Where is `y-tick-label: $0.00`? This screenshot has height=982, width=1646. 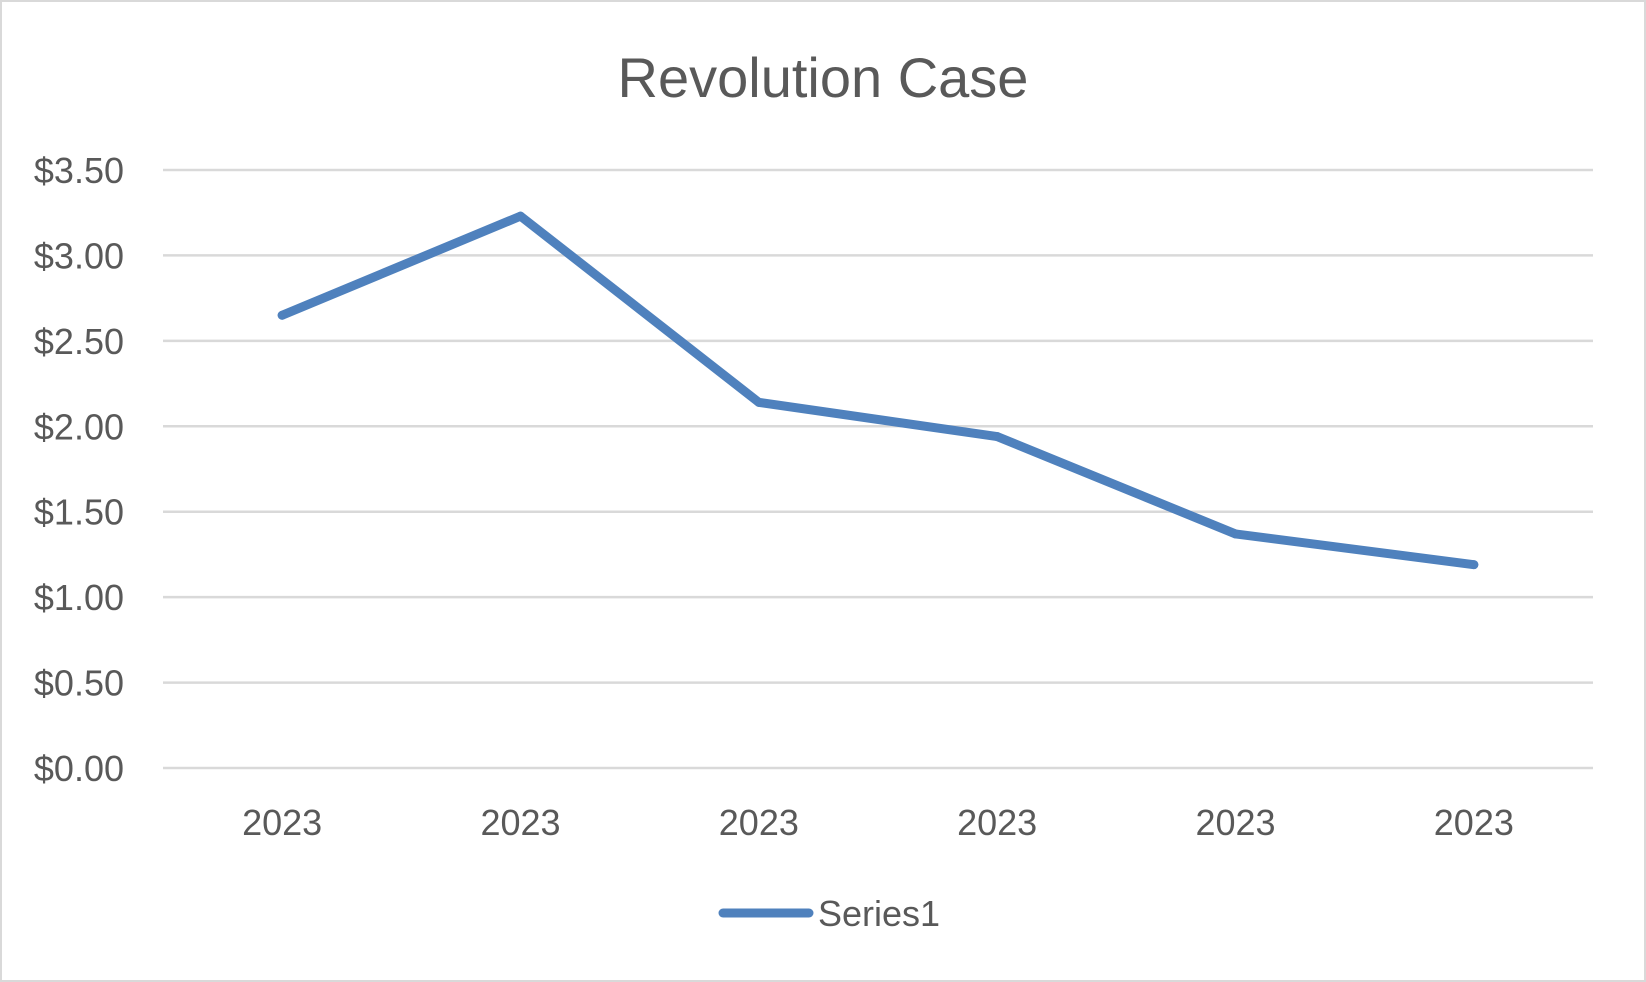
y-tick-label: $0.00 is located at coordinates (79, 768).